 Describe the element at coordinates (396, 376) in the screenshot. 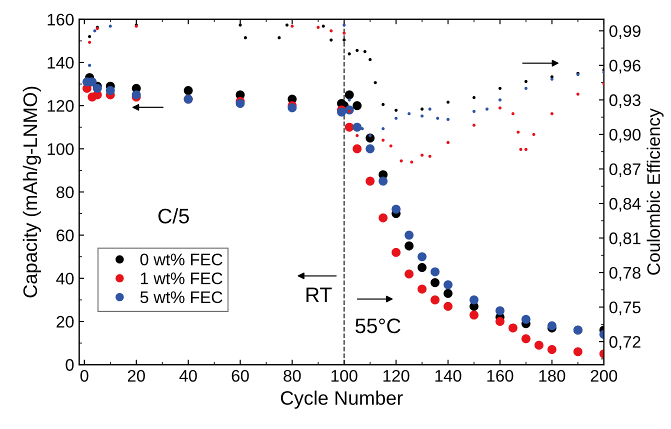

I see `x-tick-label: 120` at that location.